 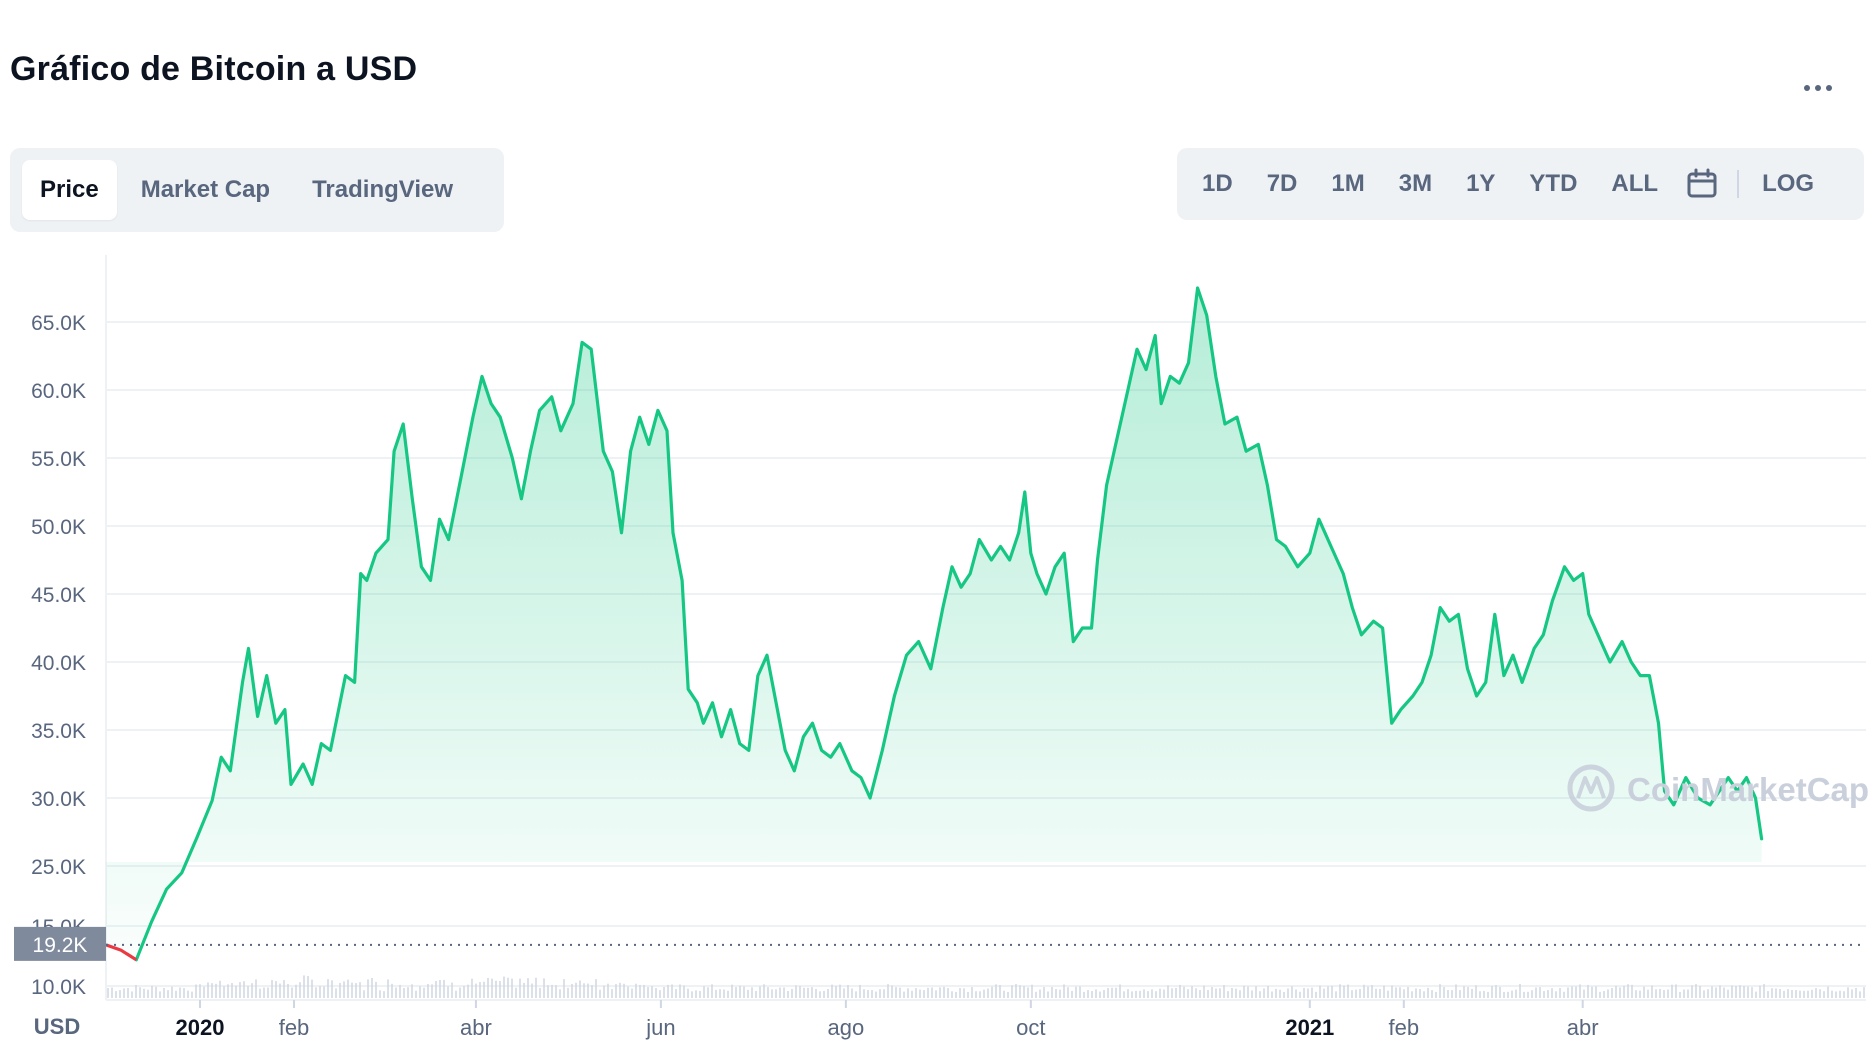 I want to click on range-7d: 7D, so click(x=1282, y=183).